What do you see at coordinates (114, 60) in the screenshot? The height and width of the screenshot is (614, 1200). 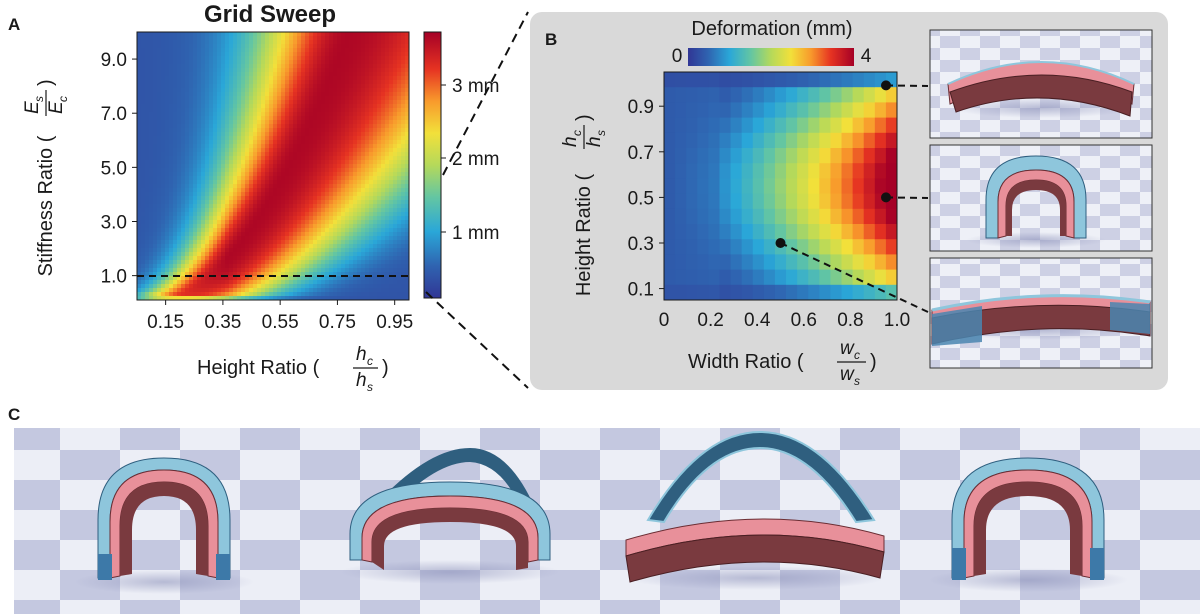 I see `y-tick-label-a: 9.0` at bounding box center [114, 60].